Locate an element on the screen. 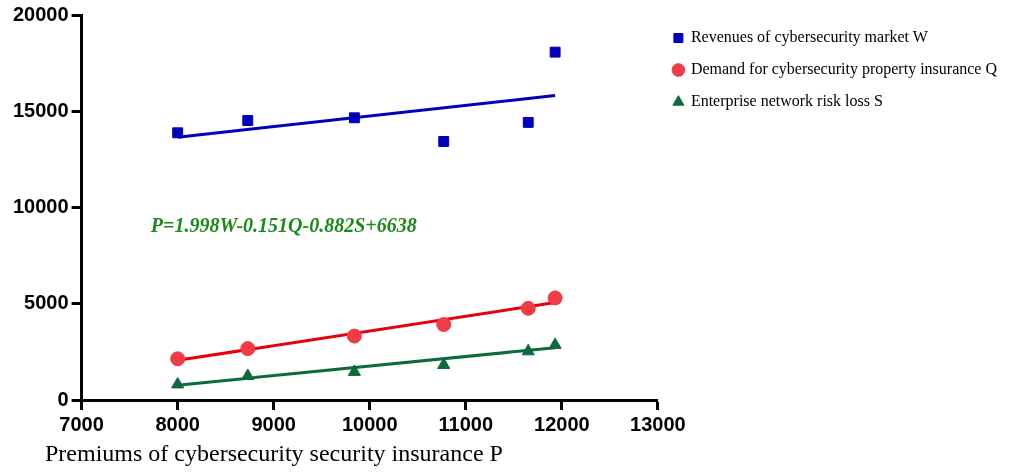 This screenshot has width=1017, height=475. legend-label: Enterprise network risk loss S is located at coordinates (786, 101).